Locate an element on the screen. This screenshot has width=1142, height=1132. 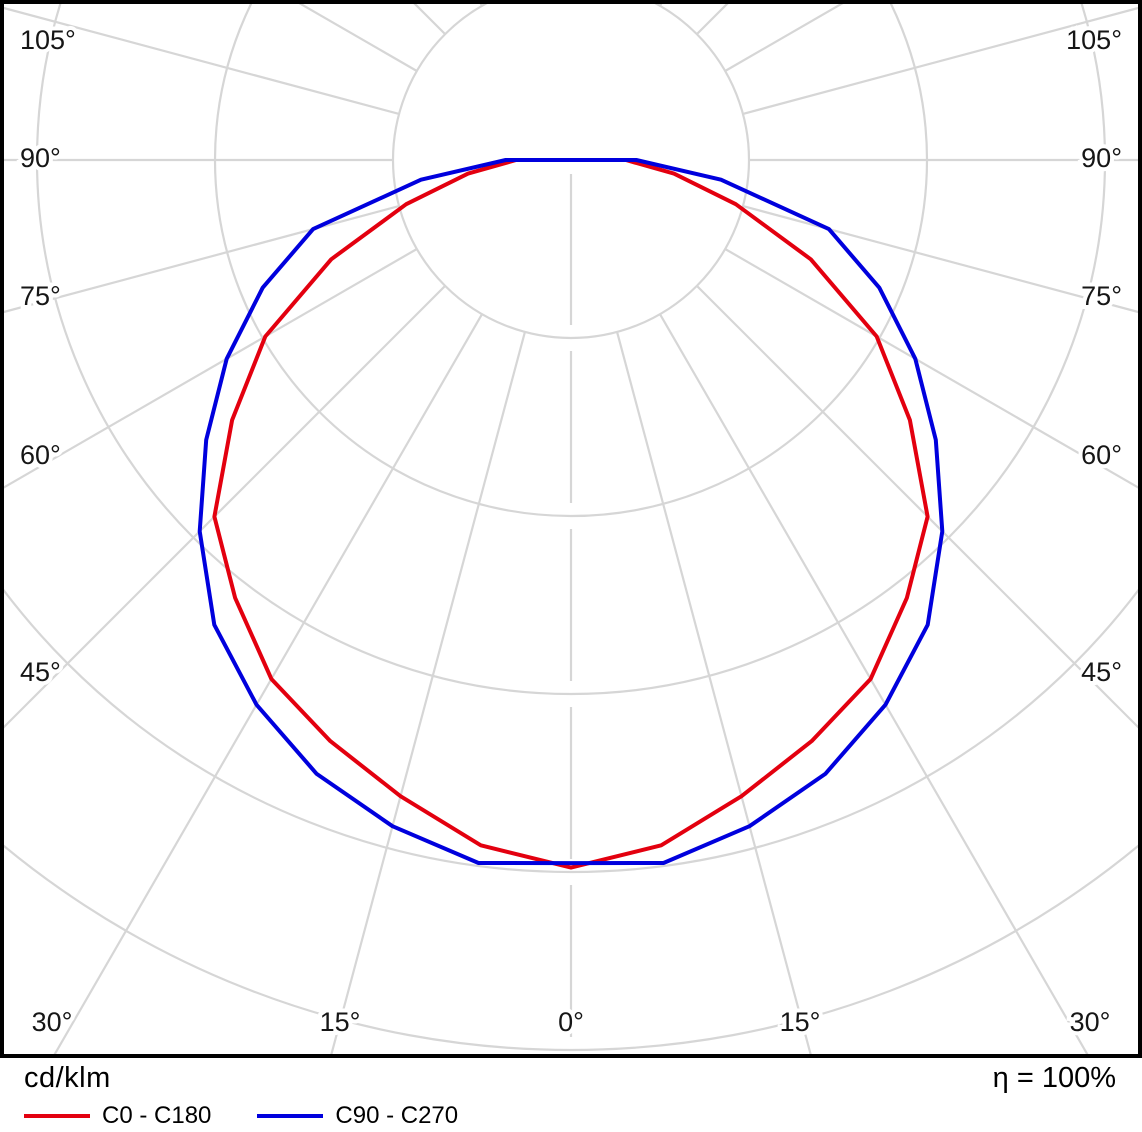
legend-item-c0-c180: C0 - C180 is located at coordinates (117, 1116).